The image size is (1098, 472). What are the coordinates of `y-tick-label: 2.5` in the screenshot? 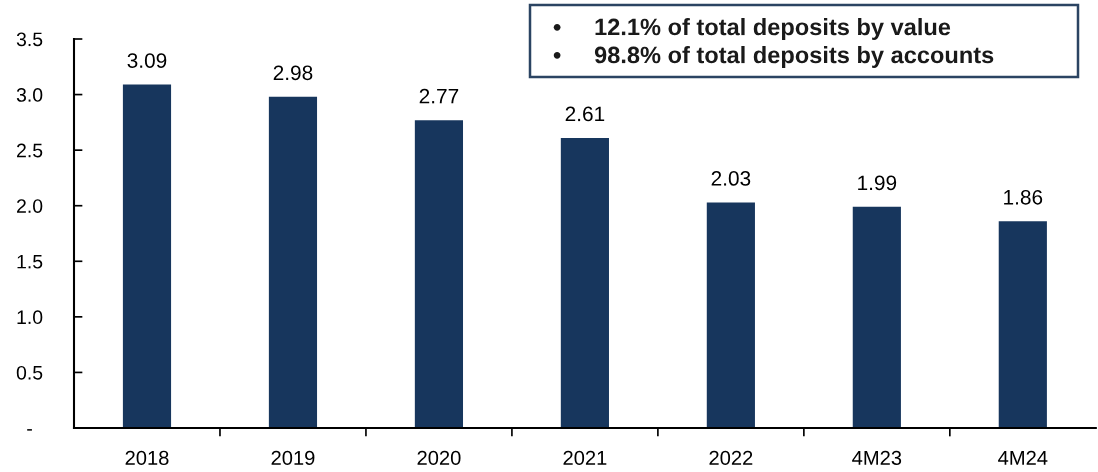 It's located at (30, 150).